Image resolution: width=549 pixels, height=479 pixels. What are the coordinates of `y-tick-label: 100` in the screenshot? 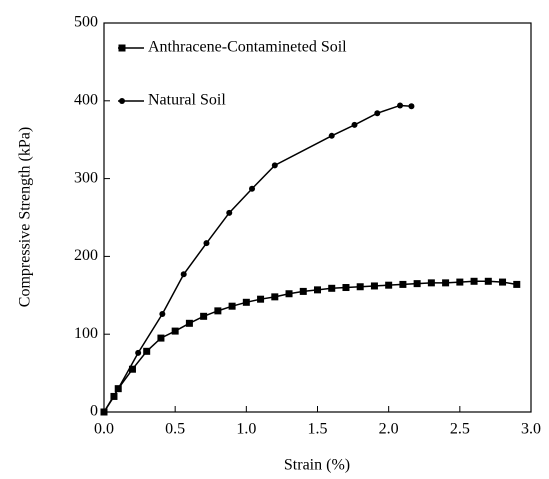 It's located at (86, 333).